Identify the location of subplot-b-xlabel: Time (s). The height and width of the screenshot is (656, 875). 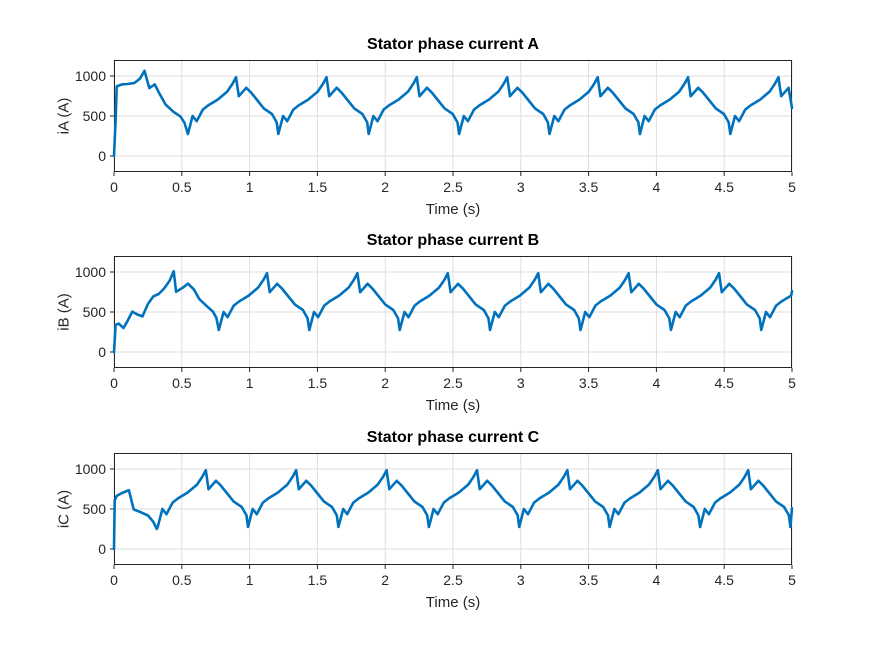
(453, 405).